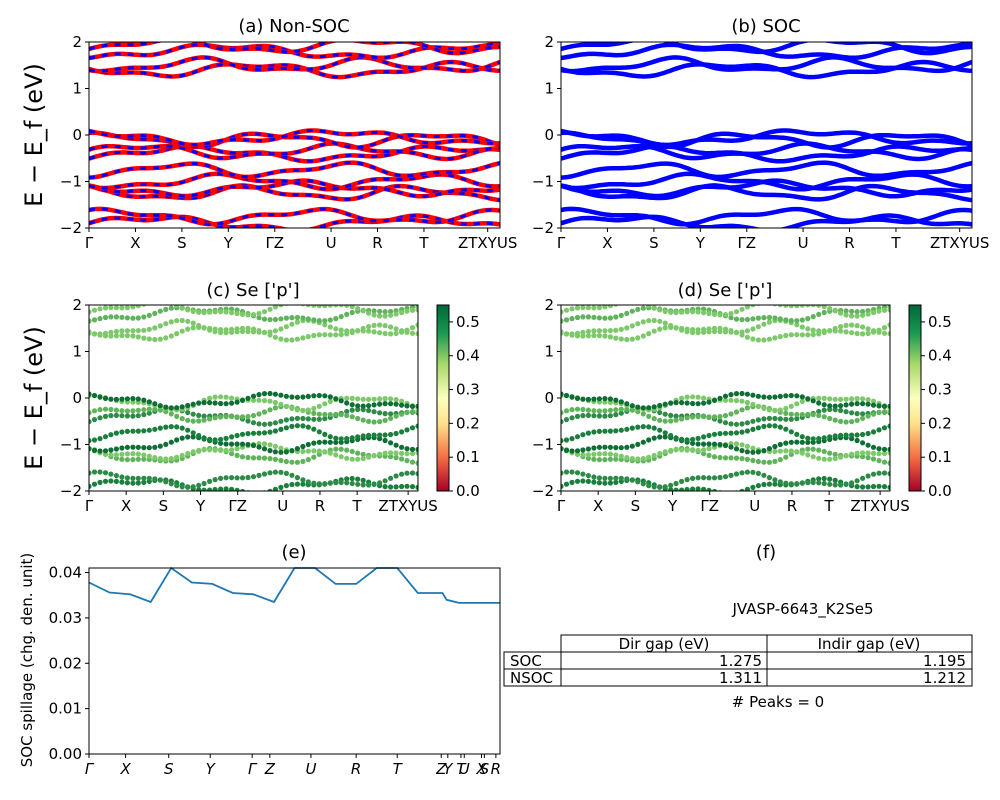 The width and height of the screenshot is (1000, 800). Describe the element at coordinates (441, 769) in the screenshot. I see `x-tick-label: Z` at that location.